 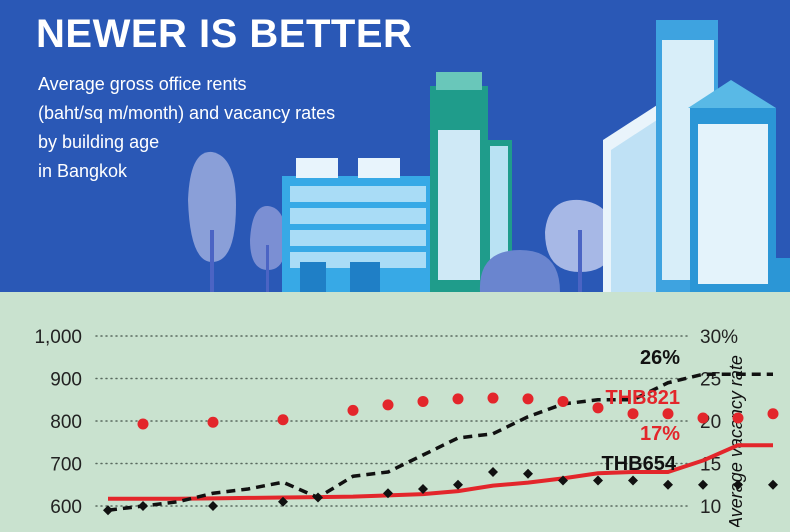 What do you see at coordinates (83, 171) in the screenshot?
I see `subtitle-line: in Bangkok` at bounding box center [83, 171].